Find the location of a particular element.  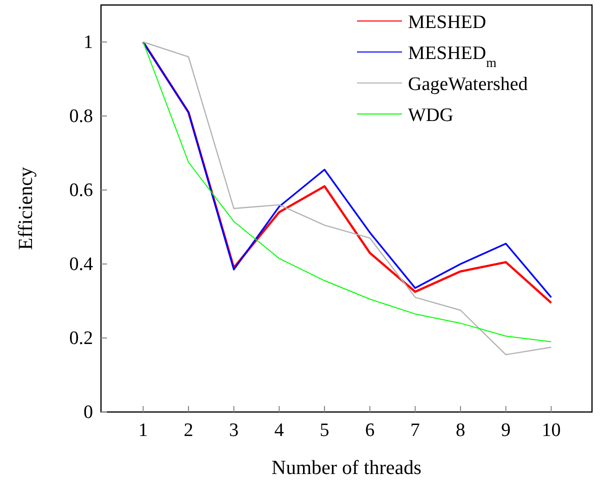

x-tick-label: 7 is located at coordinates (415, 430).